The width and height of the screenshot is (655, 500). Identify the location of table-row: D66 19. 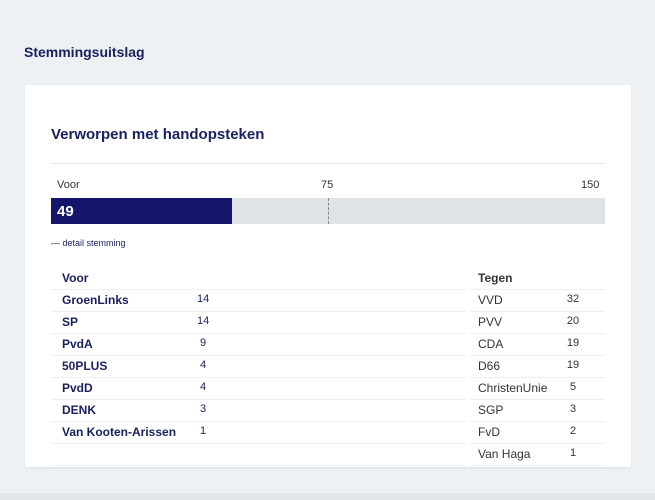
(537, 367).